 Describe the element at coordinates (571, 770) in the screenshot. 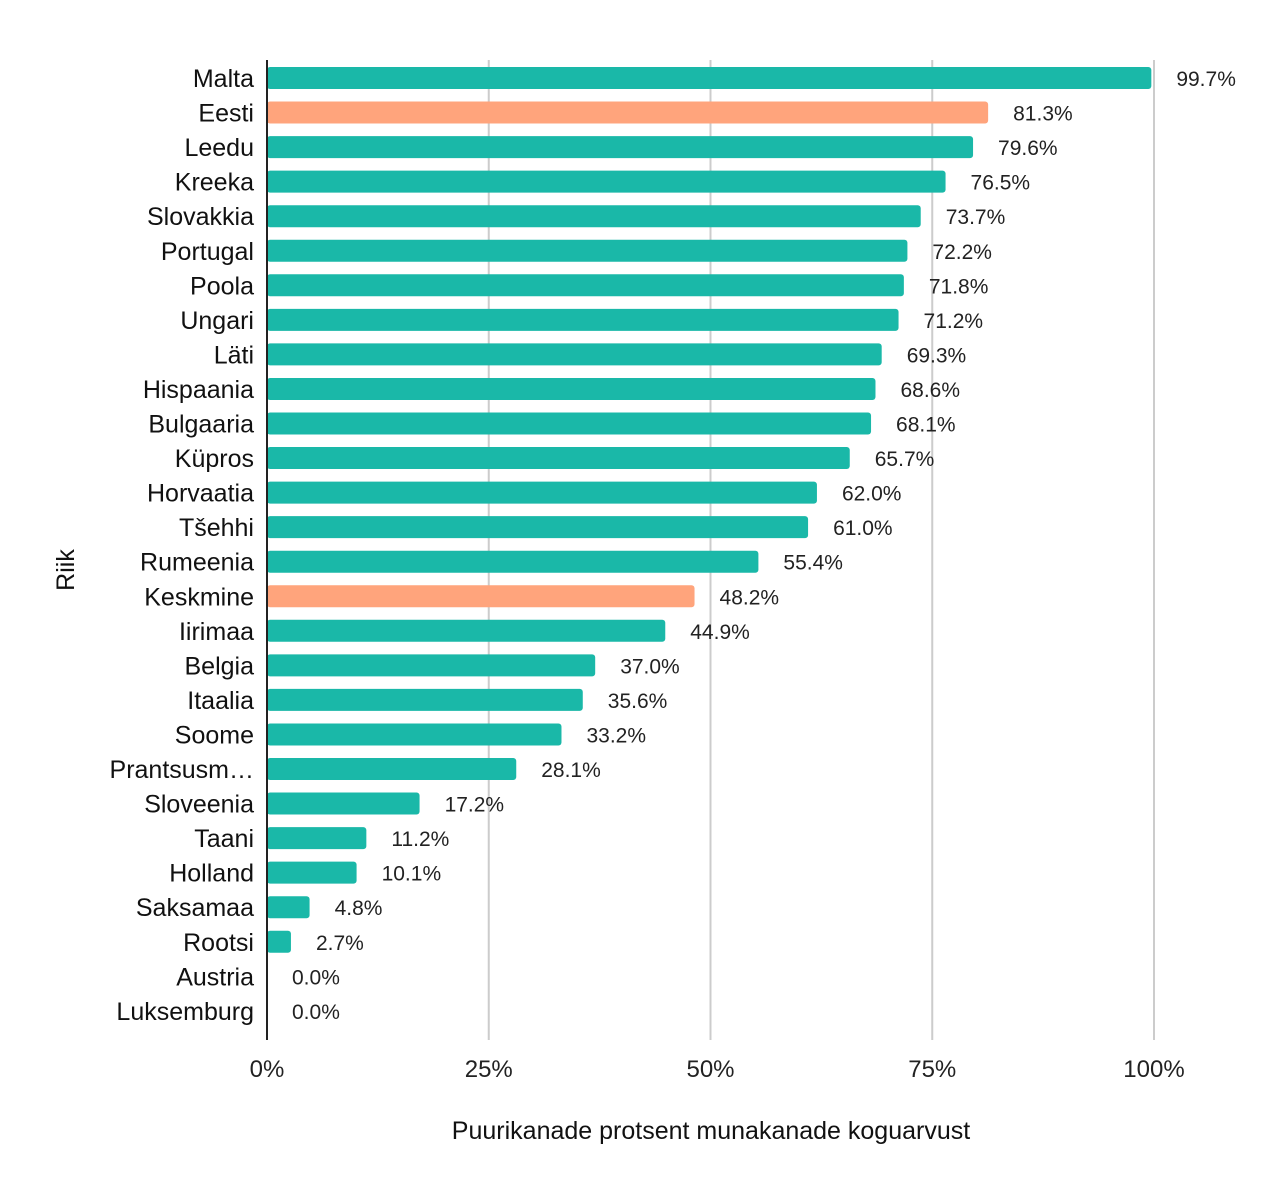

I see `value-label: 28.1%` at that location.